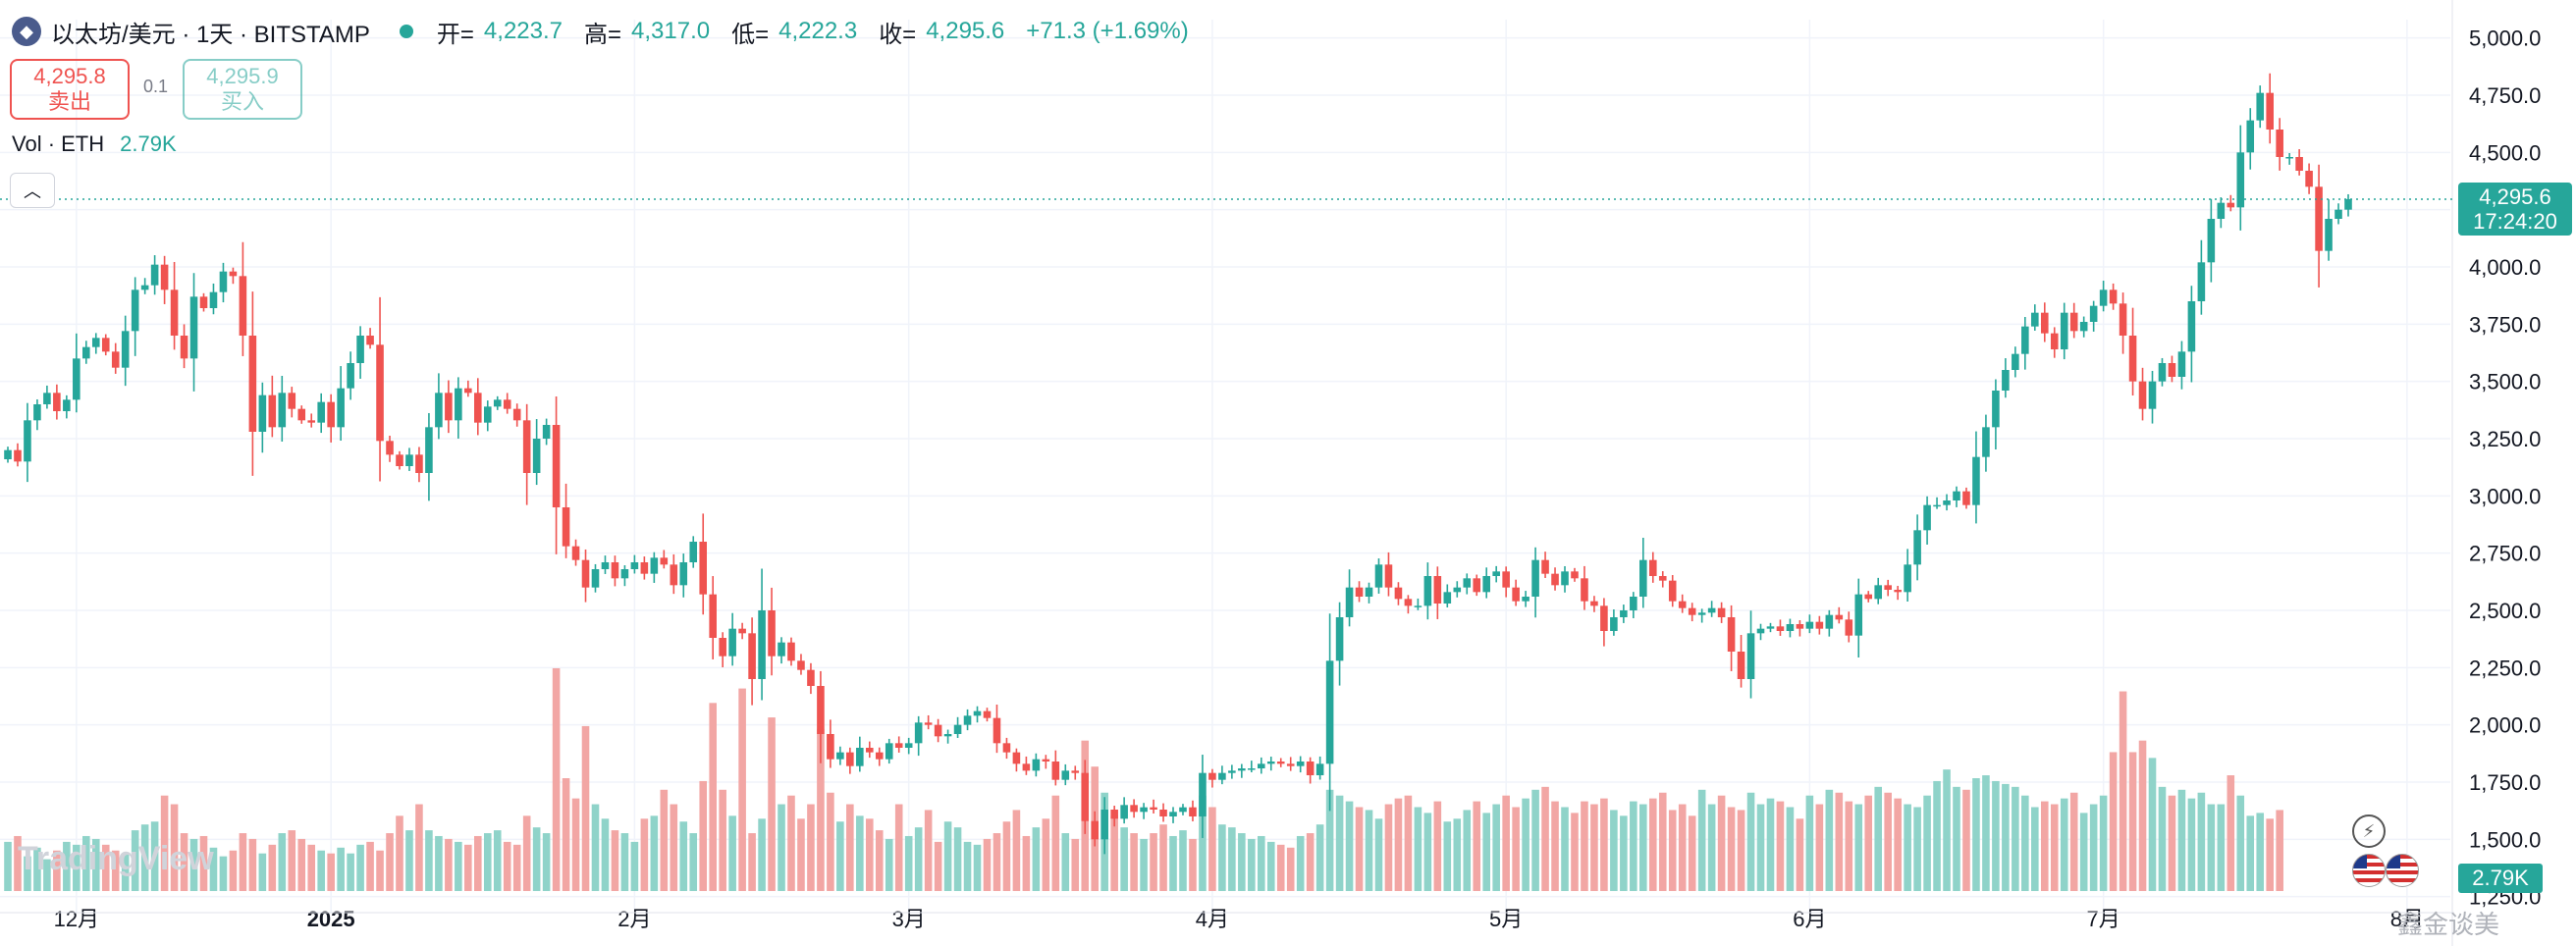  Describe the element at coordinates (2505, 382) in the screenshot. I see `y-axis-tick-label: 3,500.0` at that location.